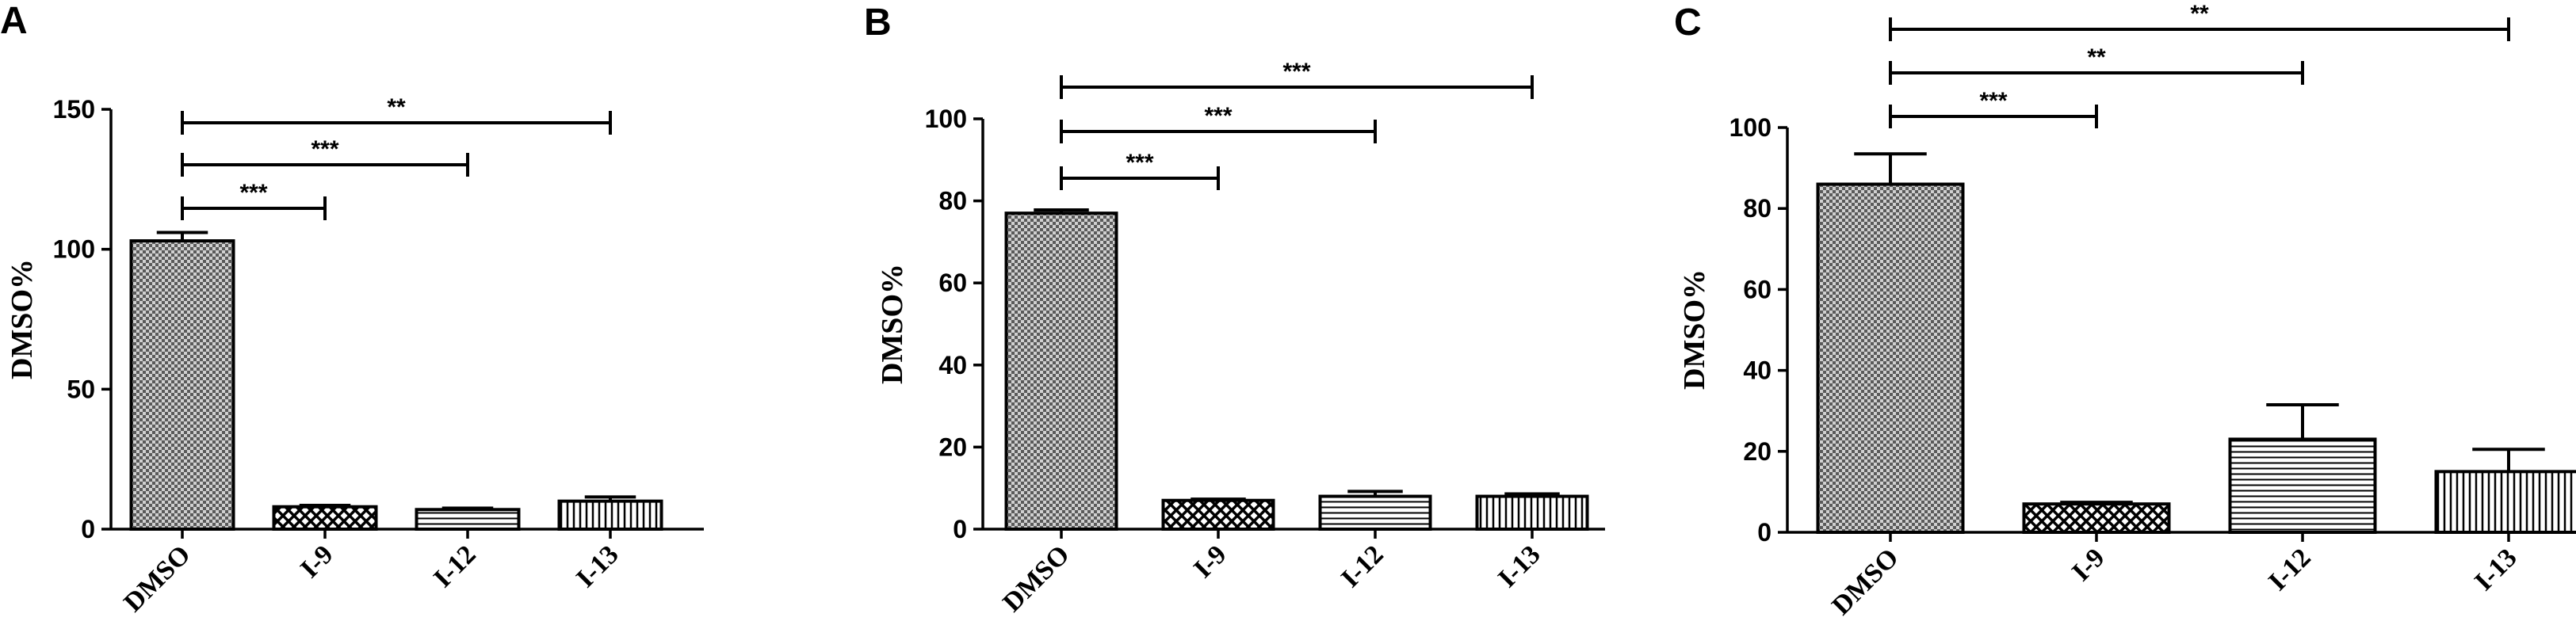 This screenshot has height=644, width=2576. Describe the element at coordinates (14, 21) in the screenshot. I see `panel-letter: A` at that location.